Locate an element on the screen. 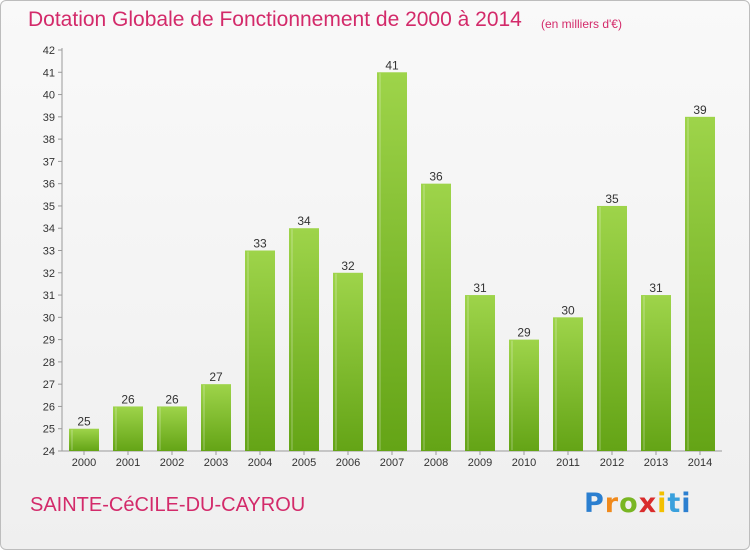 The width and height of the screenshot is (750, 550). data-label-2010: 29 is located at coordinates (524, 333).